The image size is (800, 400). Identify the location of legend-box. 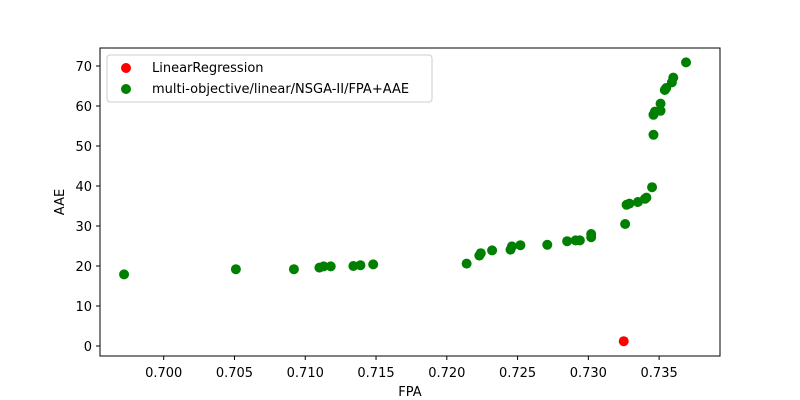
(269, 78).